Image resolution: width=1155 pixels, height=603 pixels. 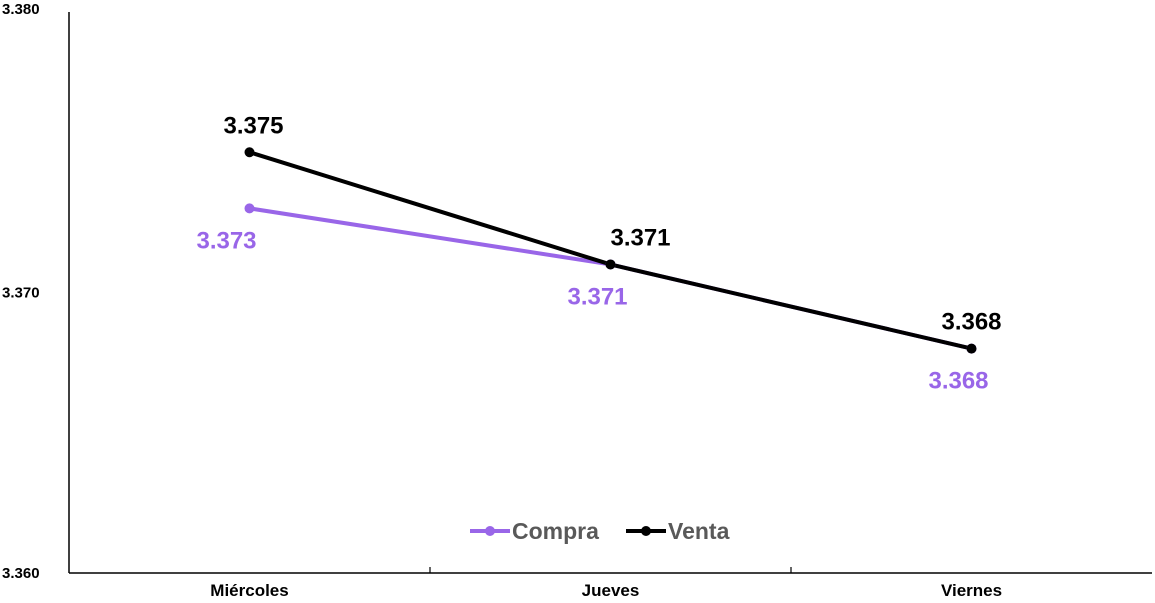 I want to click on y-axis-ticks: 3.380 3.370 3.360, so click(x=21, y=291).